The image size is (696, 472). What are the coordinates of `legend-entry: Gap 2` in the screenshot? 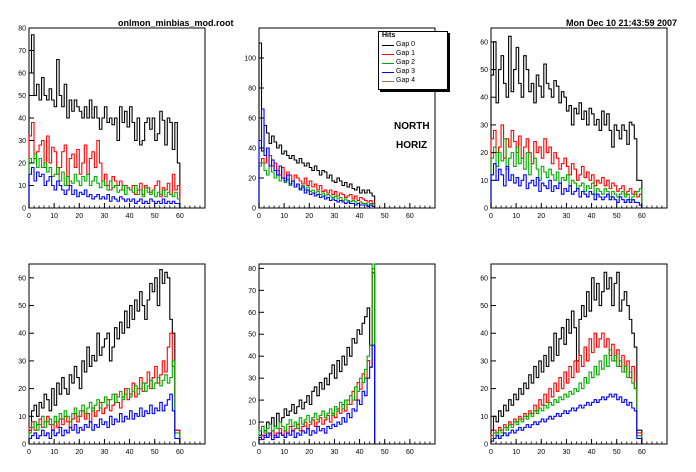 It's located at (413, 63).